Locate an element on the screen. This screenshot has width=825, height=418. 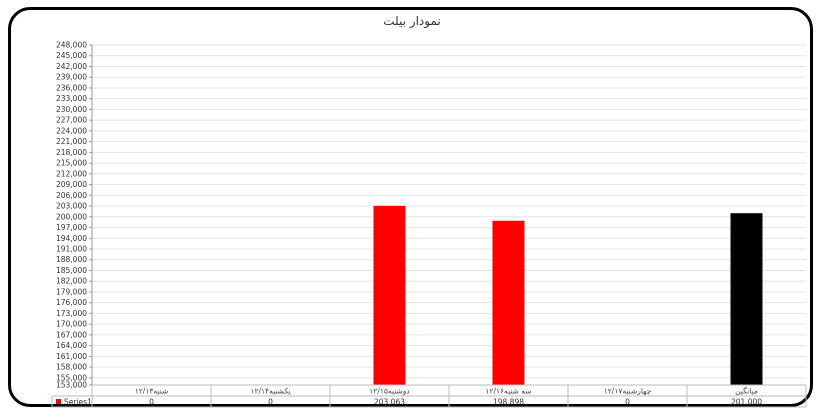
y-tick-label: 164,000 is located at coordinates (71, 345).